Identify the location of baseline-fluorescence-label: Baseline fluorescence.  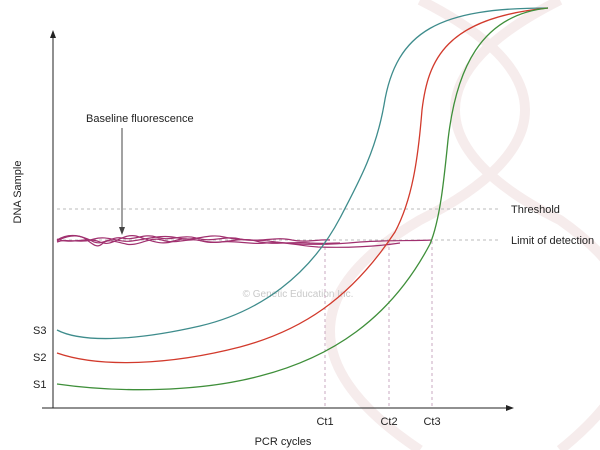
(140, 119).